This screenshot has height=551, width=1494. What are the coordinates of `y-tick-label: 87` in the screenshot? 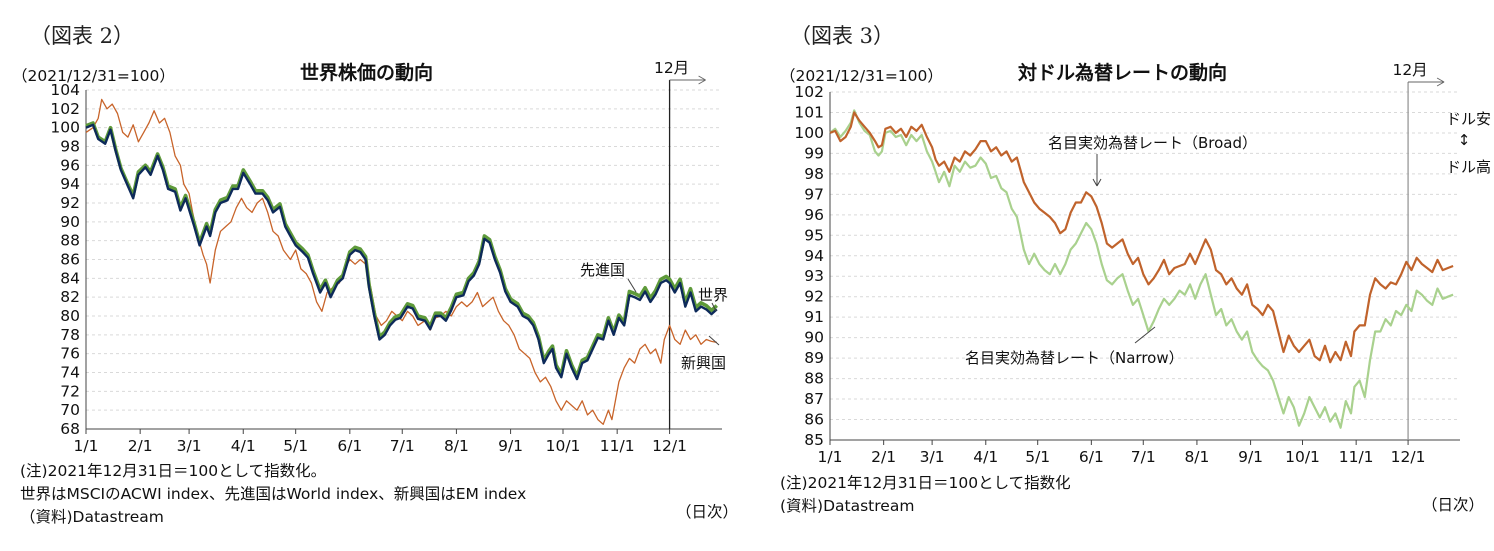 It's located at (814, 399).